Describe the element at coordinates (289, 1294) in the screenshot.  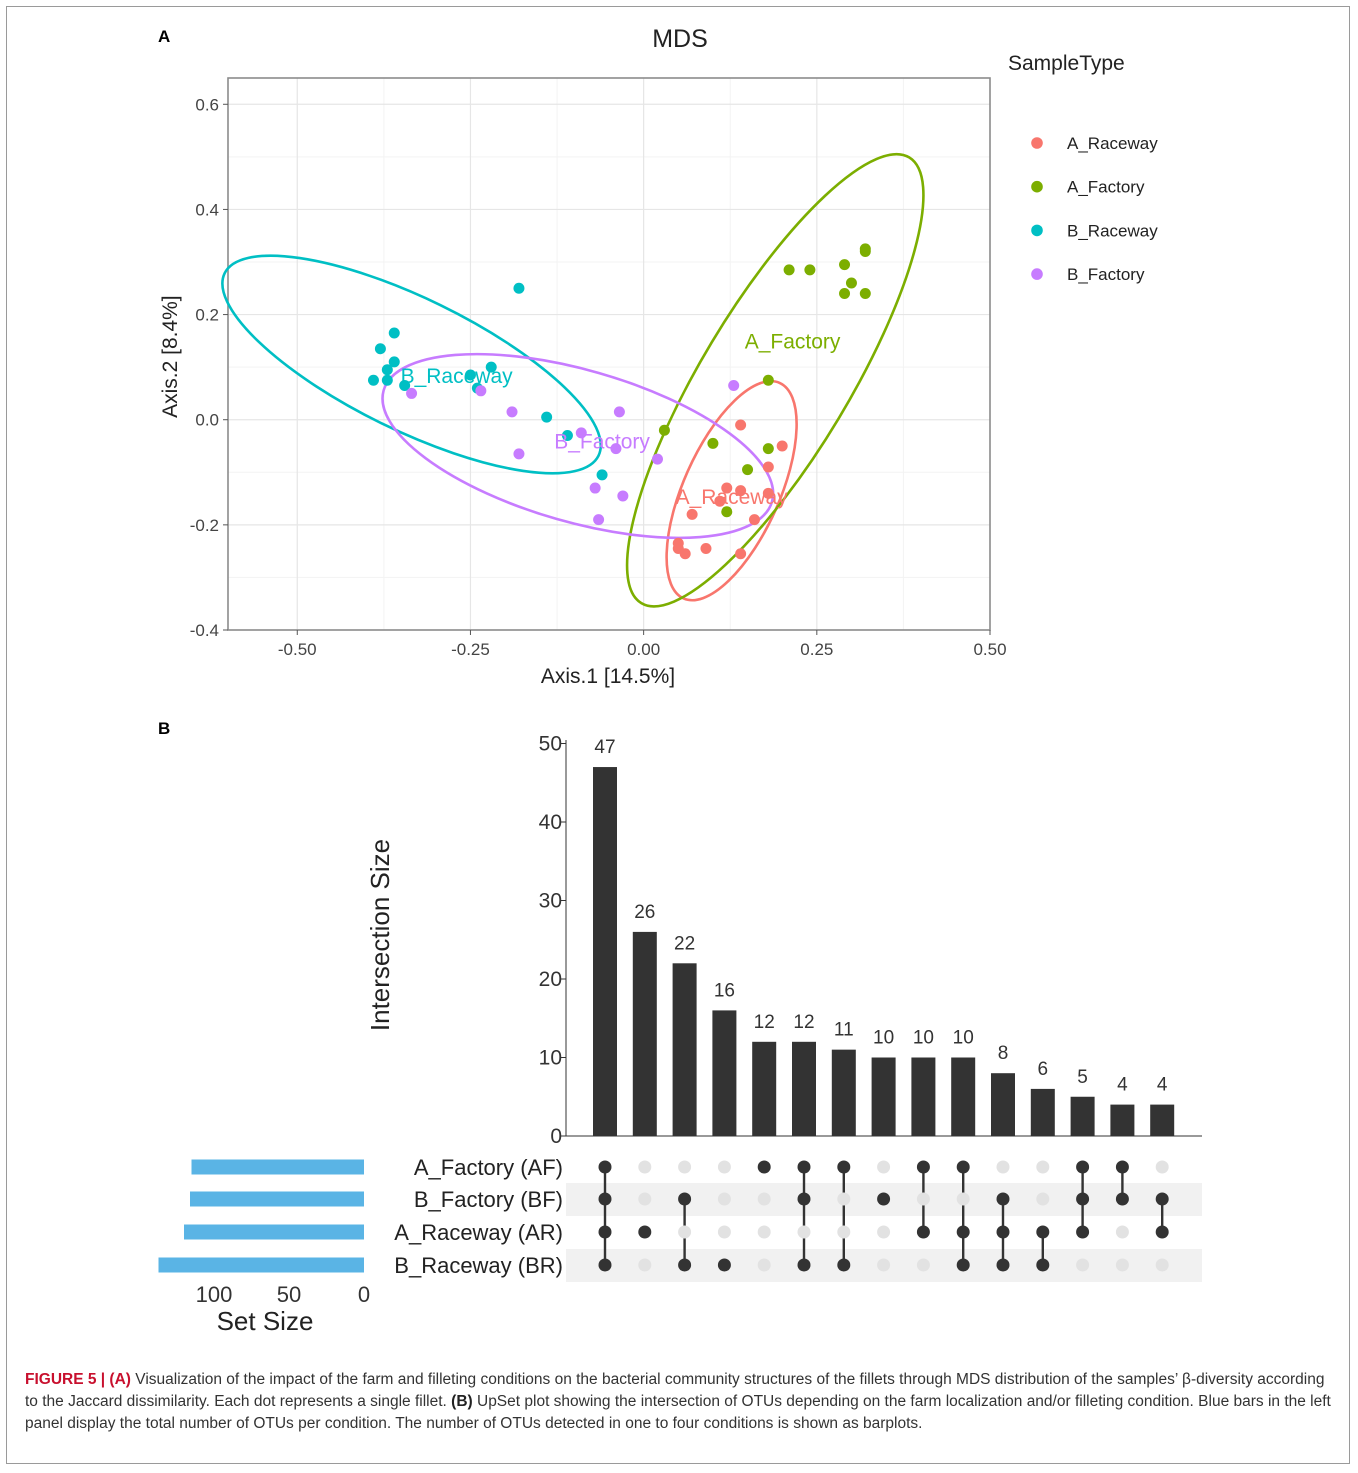
I see `set-size-tick-label: 50` at that location.